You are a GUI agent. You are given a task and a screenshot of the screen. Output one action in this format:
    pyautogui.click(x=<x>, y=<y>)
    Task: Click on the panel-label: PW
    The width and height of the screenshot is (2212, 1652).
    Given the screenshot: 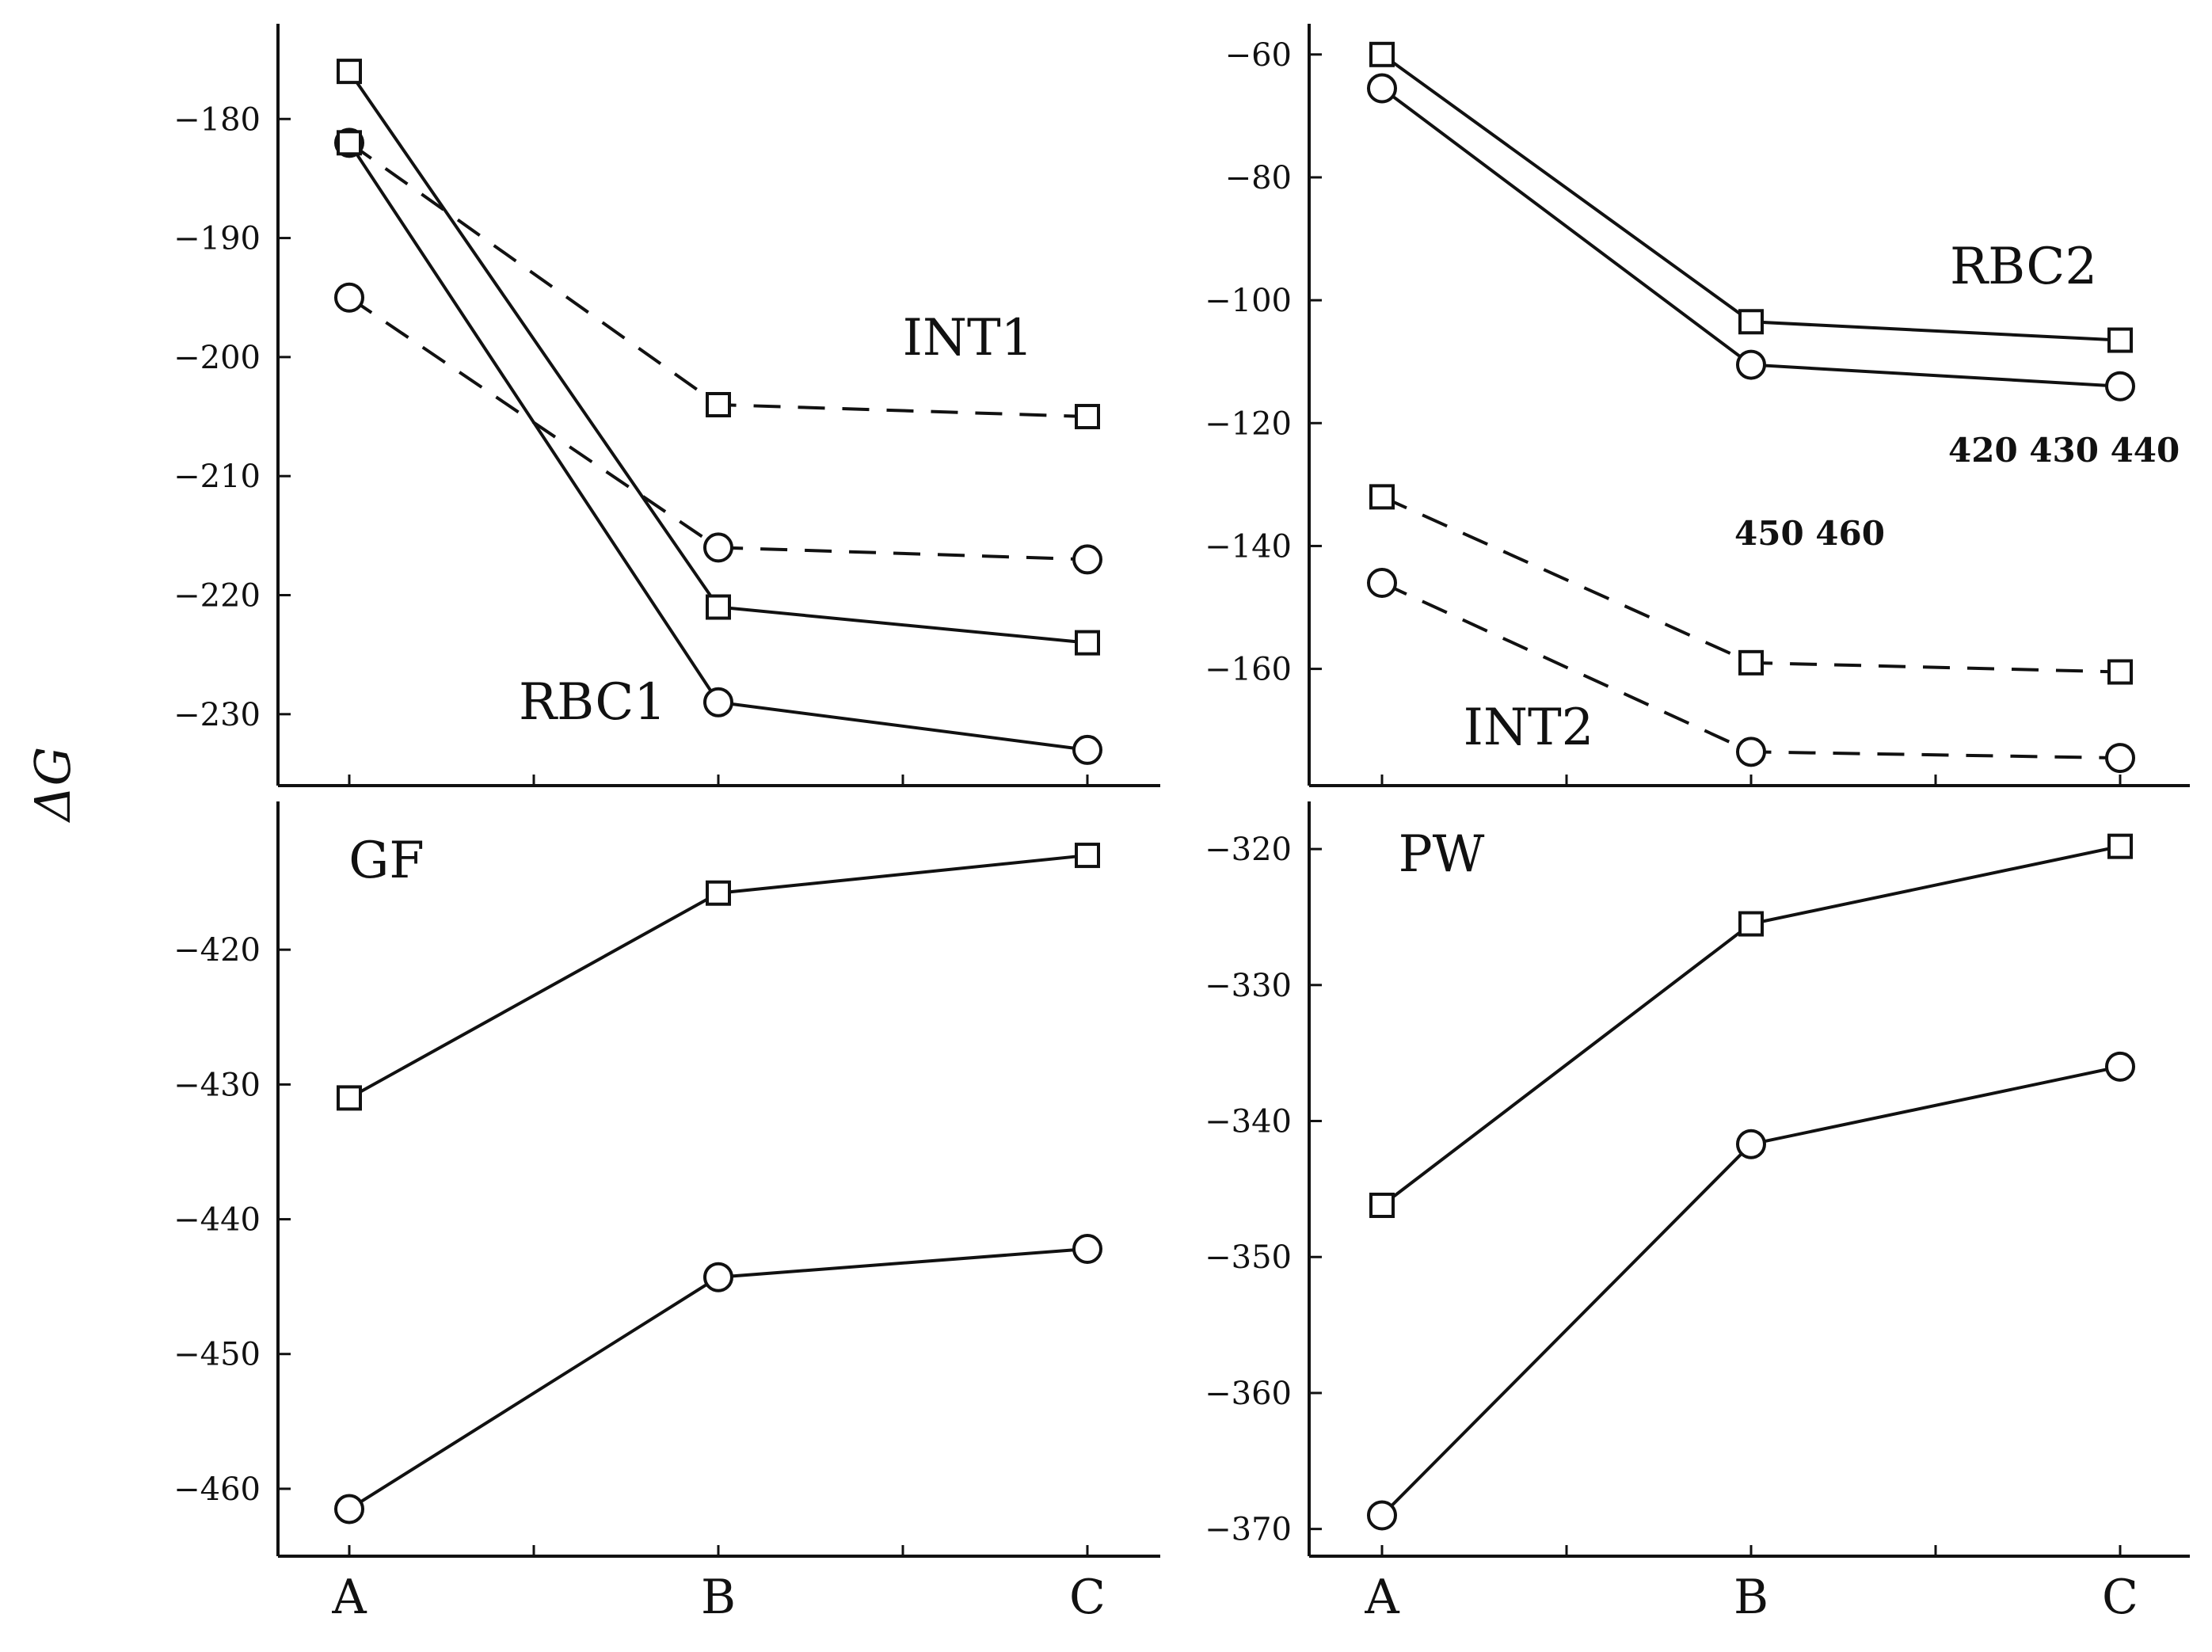 What is the action you would take?
    pyautogui.click(x=1442, y=854)
    